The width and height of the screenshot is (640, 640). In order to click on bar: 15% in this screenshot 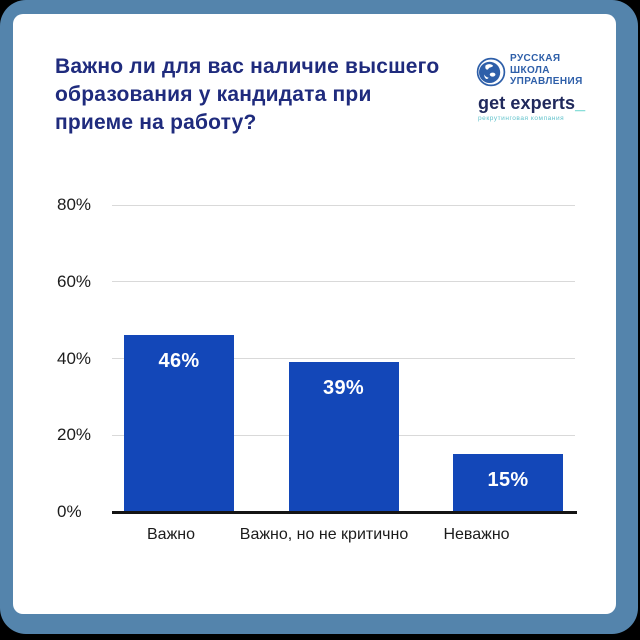, I will do `click(508, 483)`.